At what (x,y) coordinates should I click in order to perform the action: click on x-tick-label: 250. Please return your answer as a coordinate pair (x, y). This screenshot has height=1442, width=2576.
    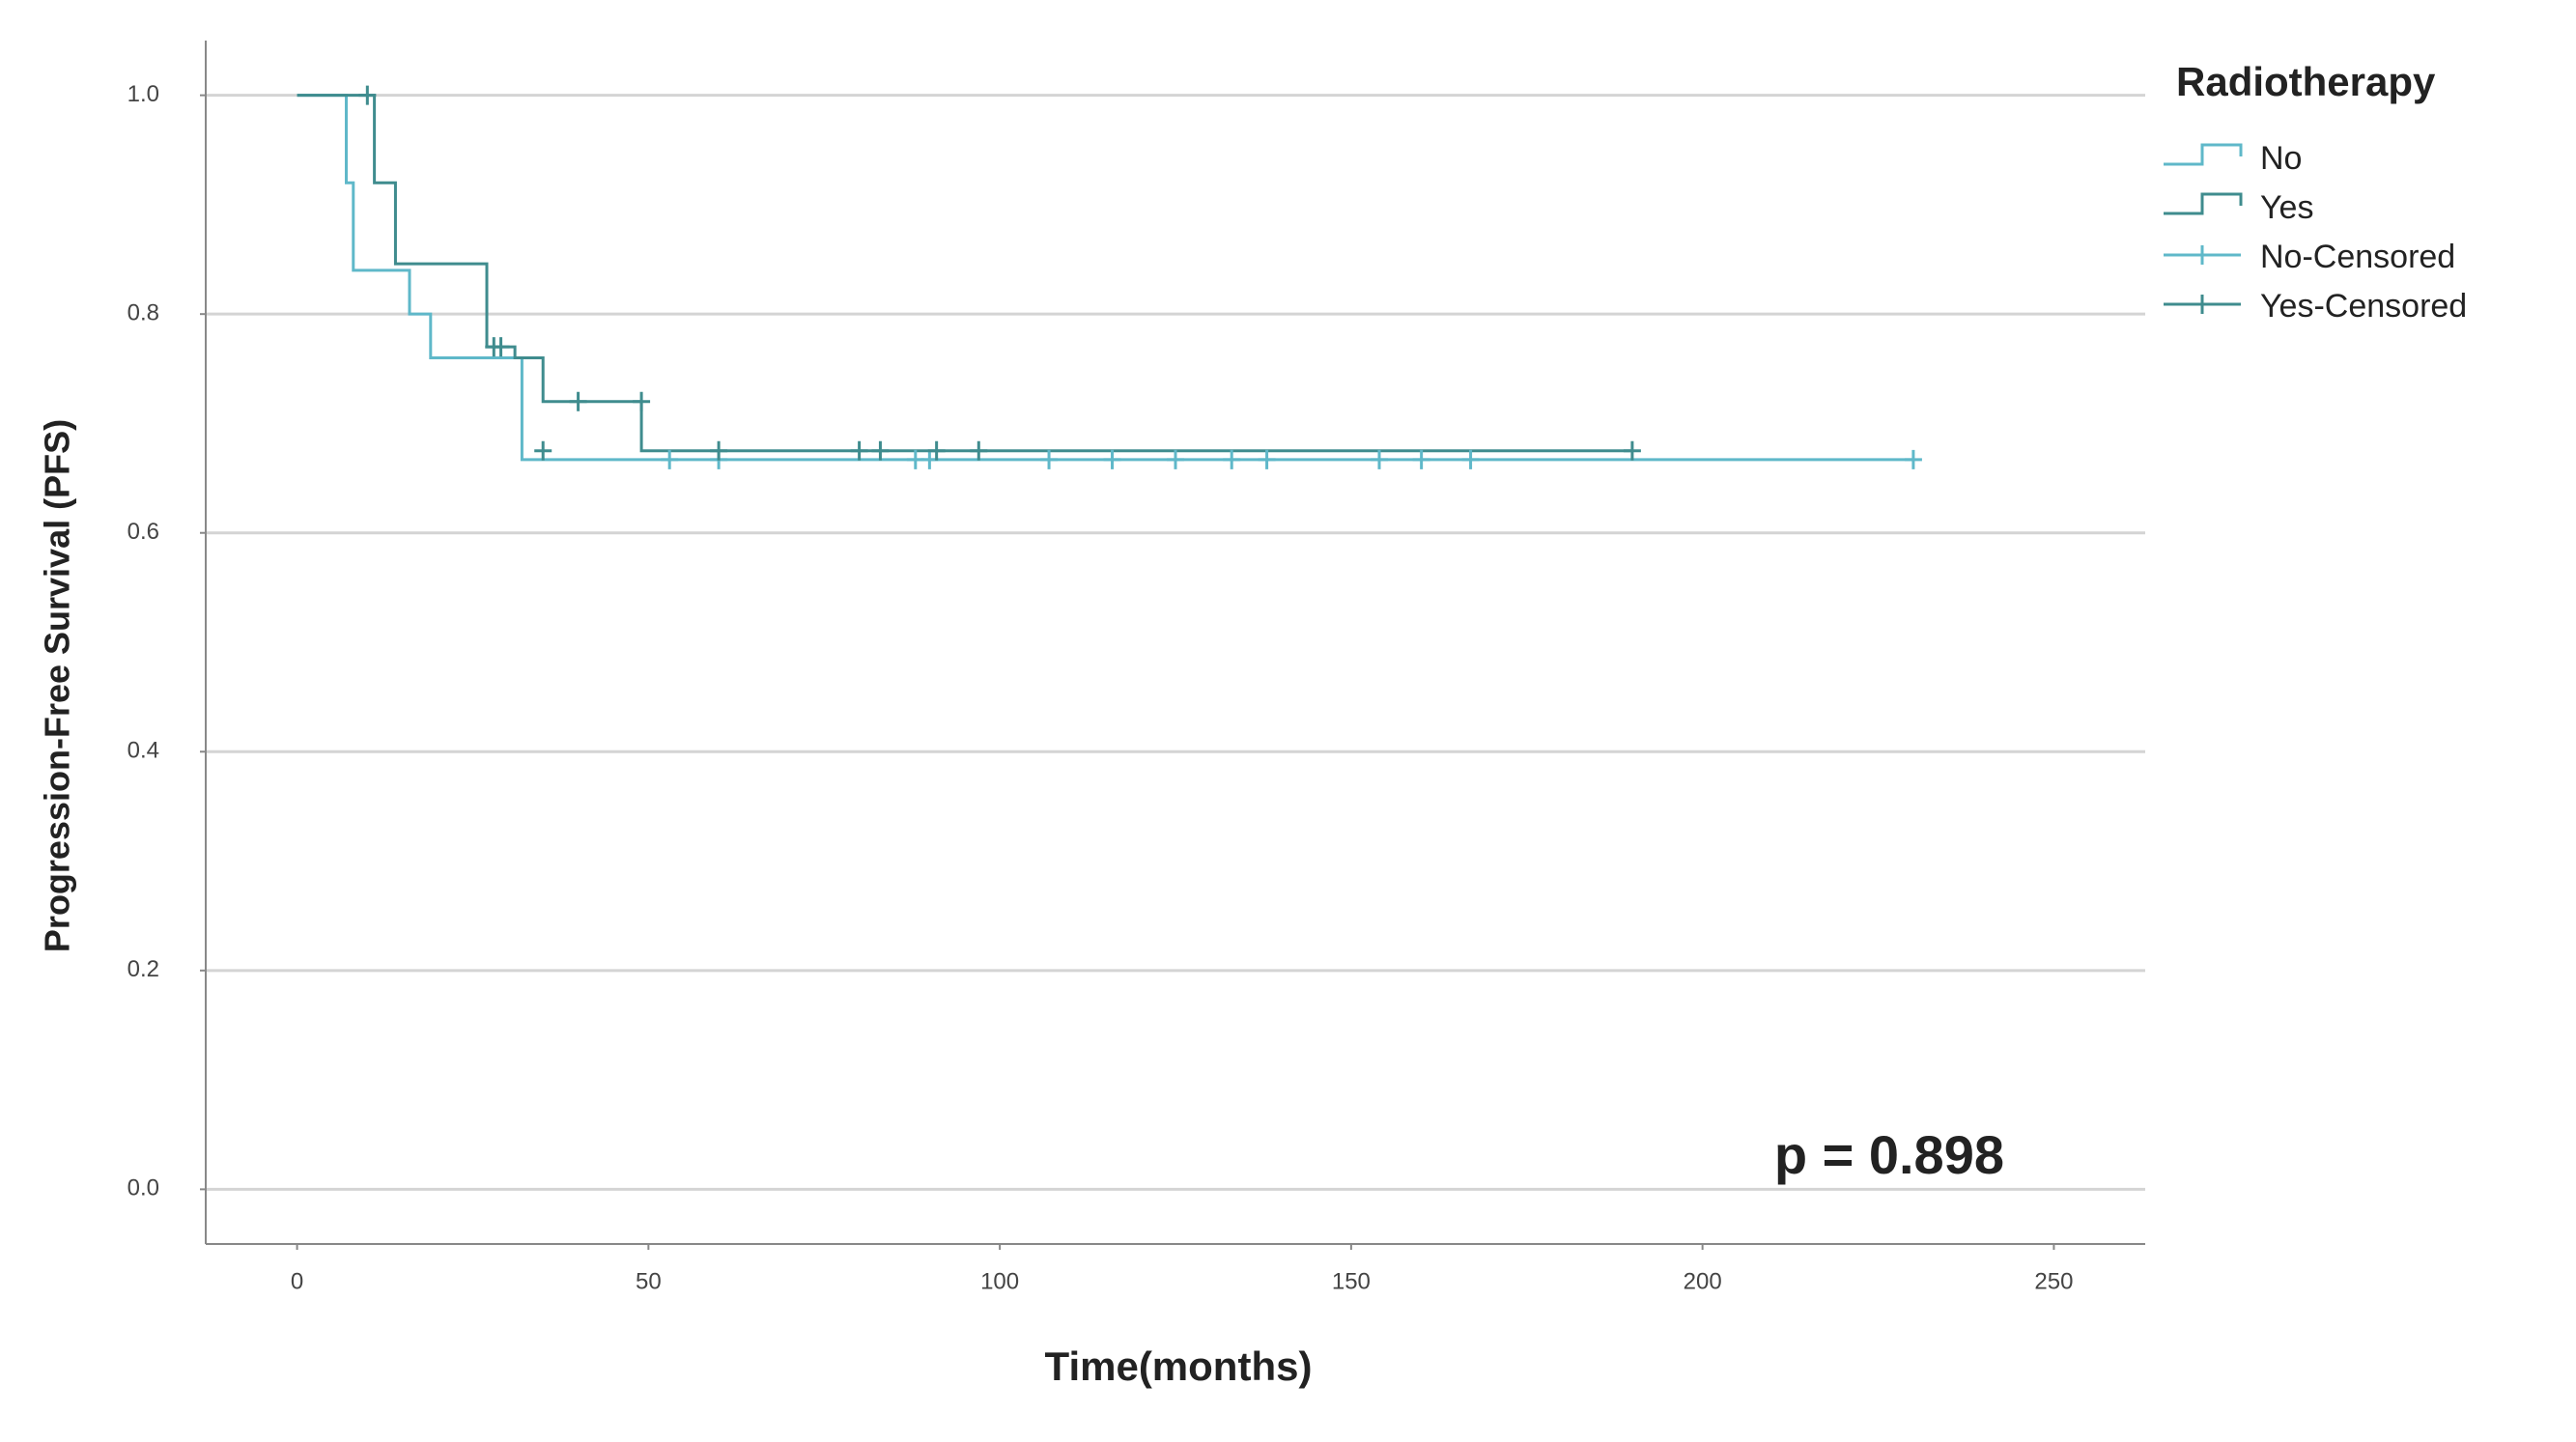
    Looking at the image, I should click on (2053, 1281).